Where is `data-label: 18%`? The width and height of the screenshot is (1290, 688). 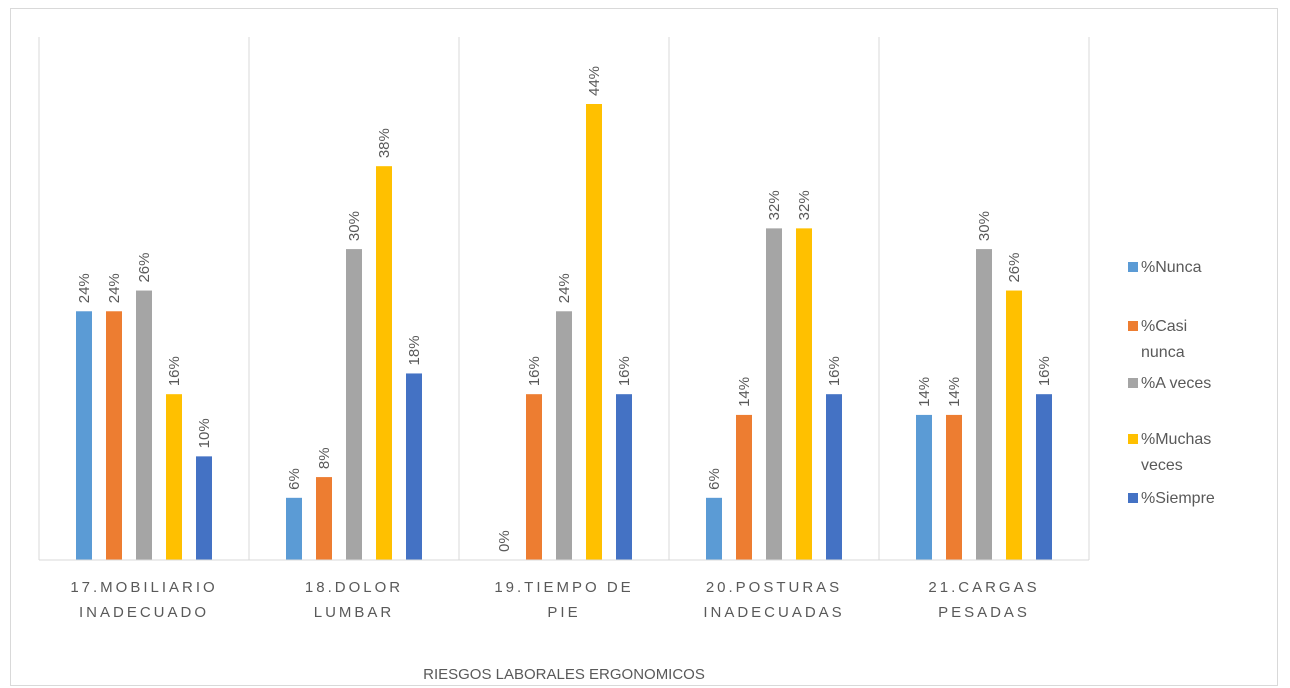 data-label: 18% is located at coordinates (414, 350).